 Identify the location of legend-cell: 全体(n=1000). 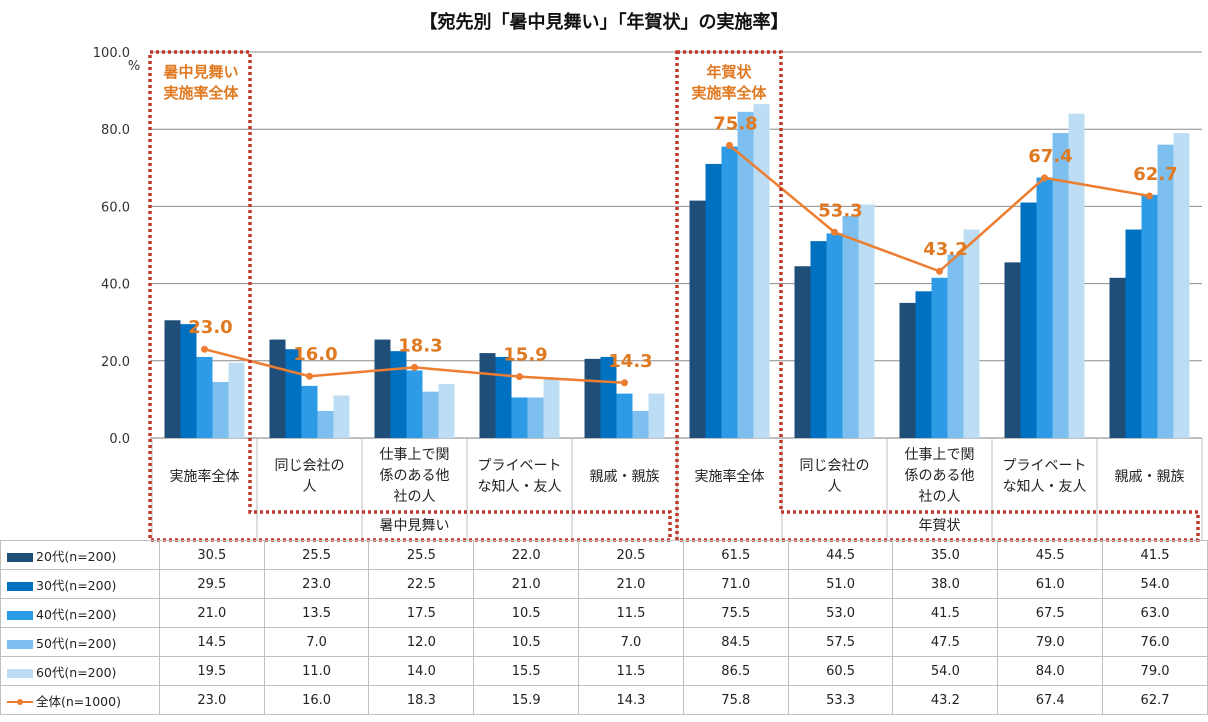
(80, 700).